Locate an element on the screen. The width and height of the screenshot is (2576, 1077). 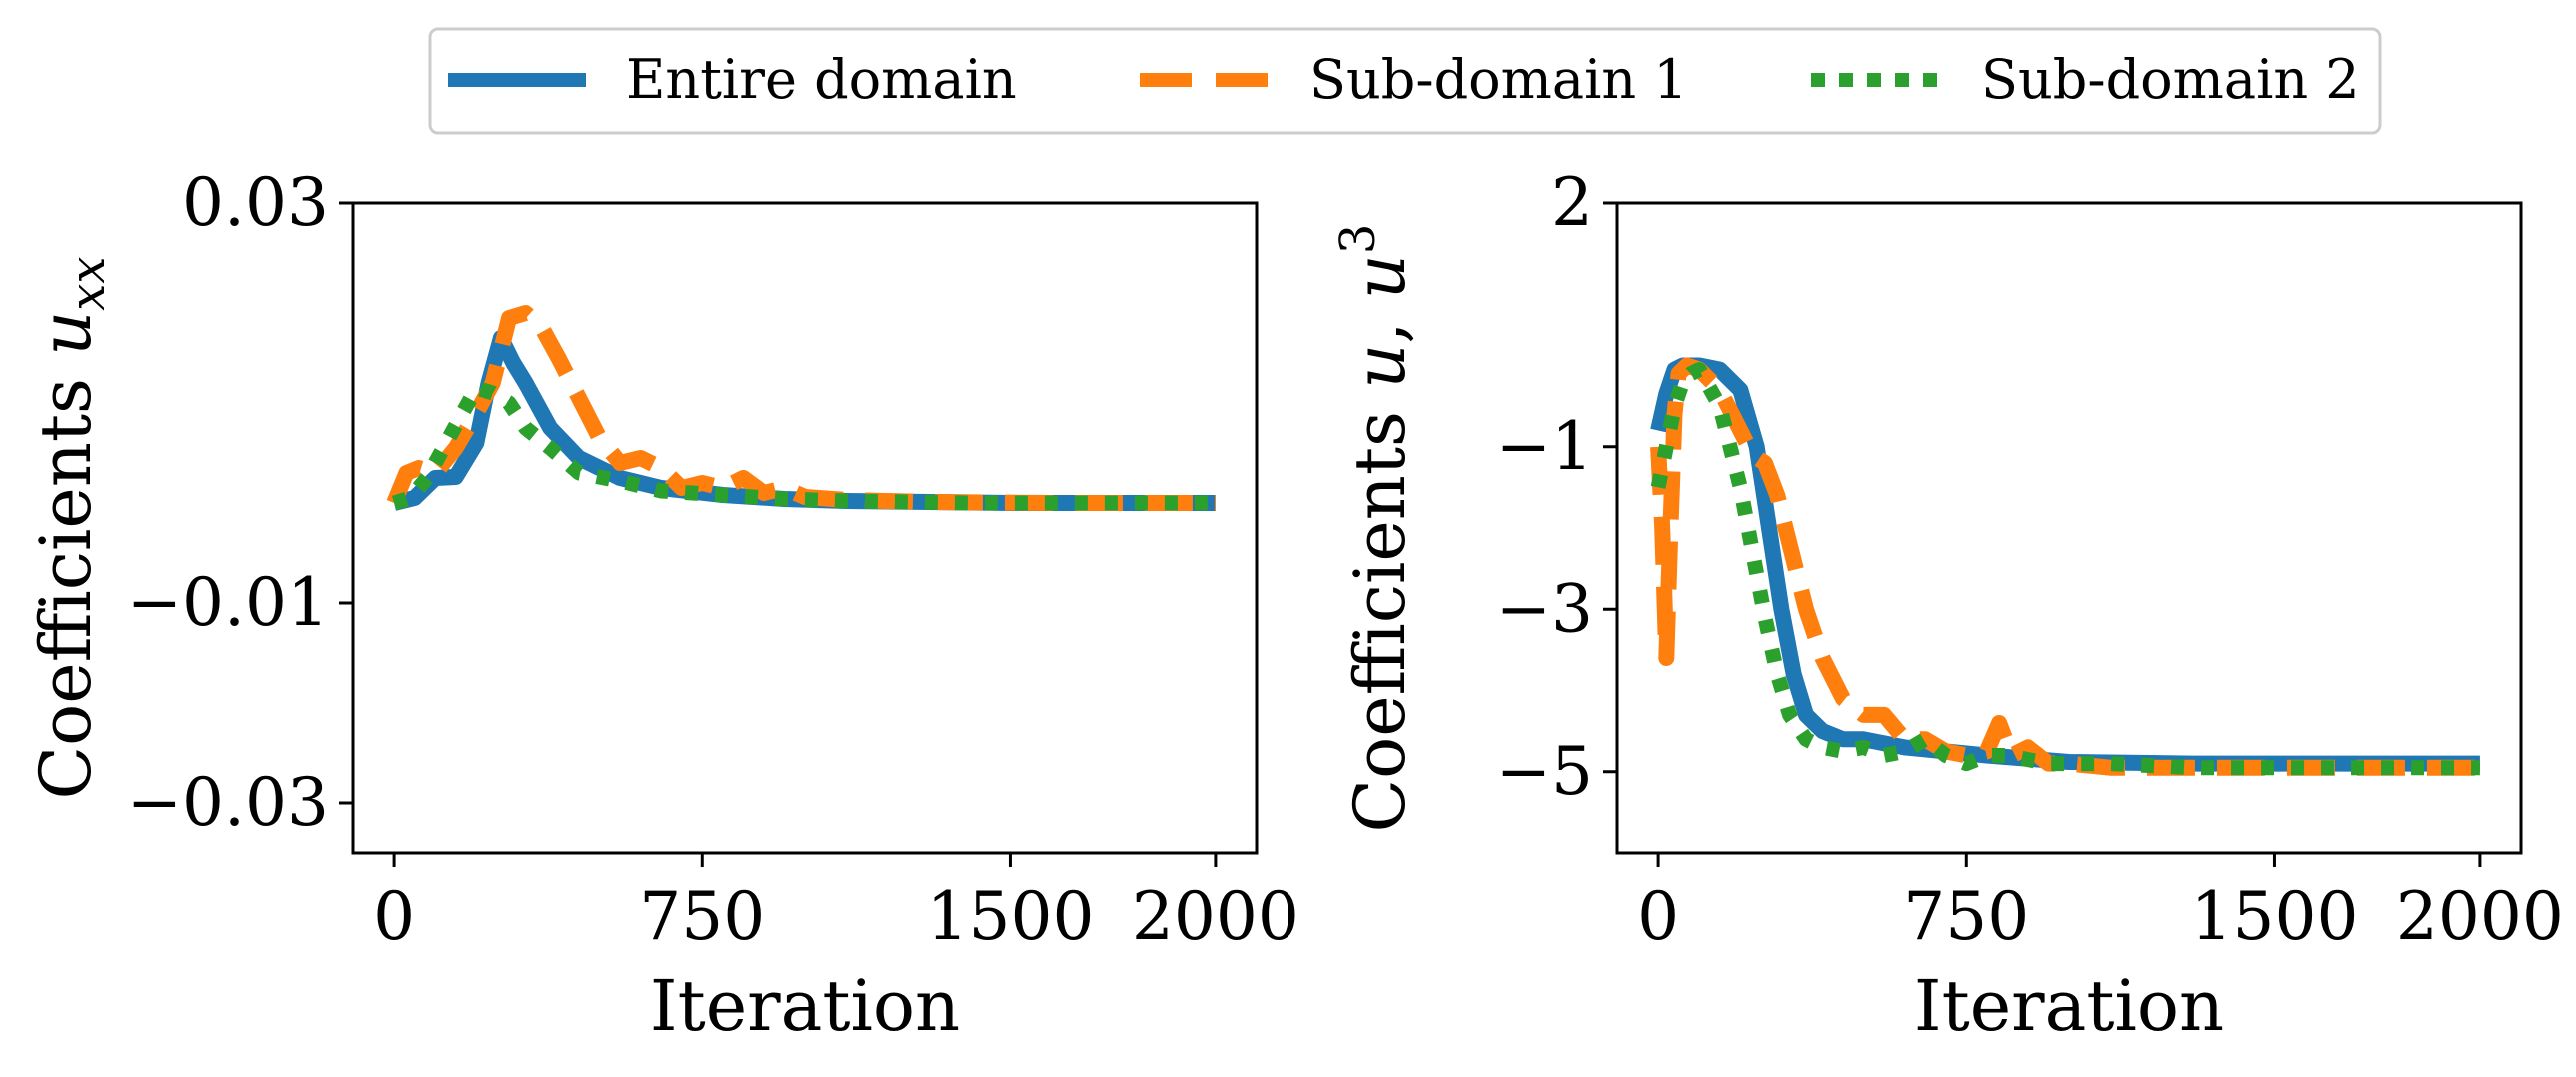
legend-frame is located at coordinates (1405, 81).